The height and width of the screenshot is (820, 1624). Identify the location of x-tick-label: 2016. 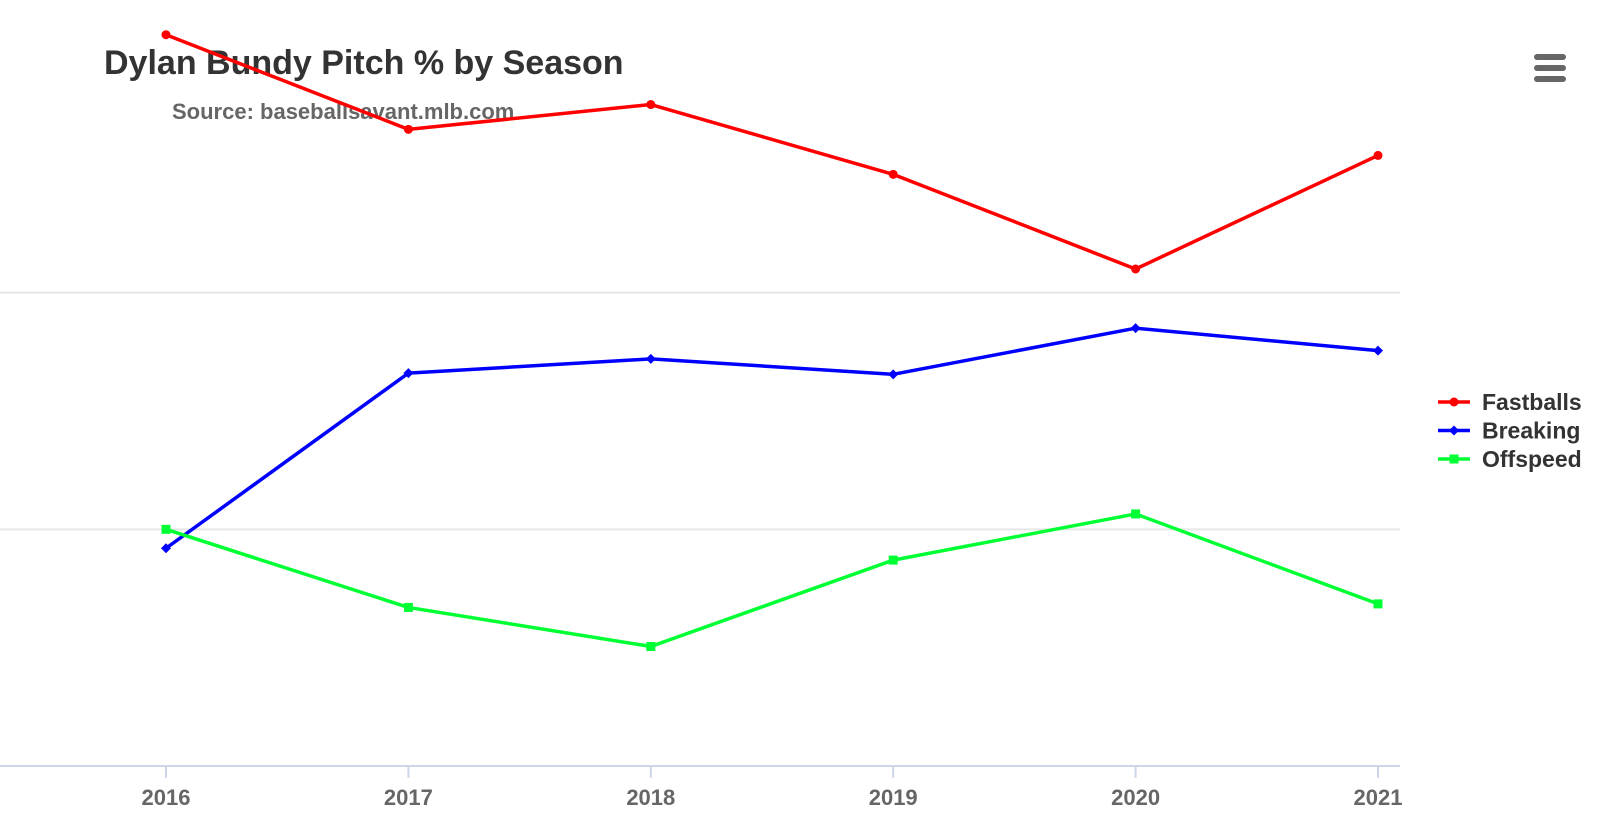
(166, 797).